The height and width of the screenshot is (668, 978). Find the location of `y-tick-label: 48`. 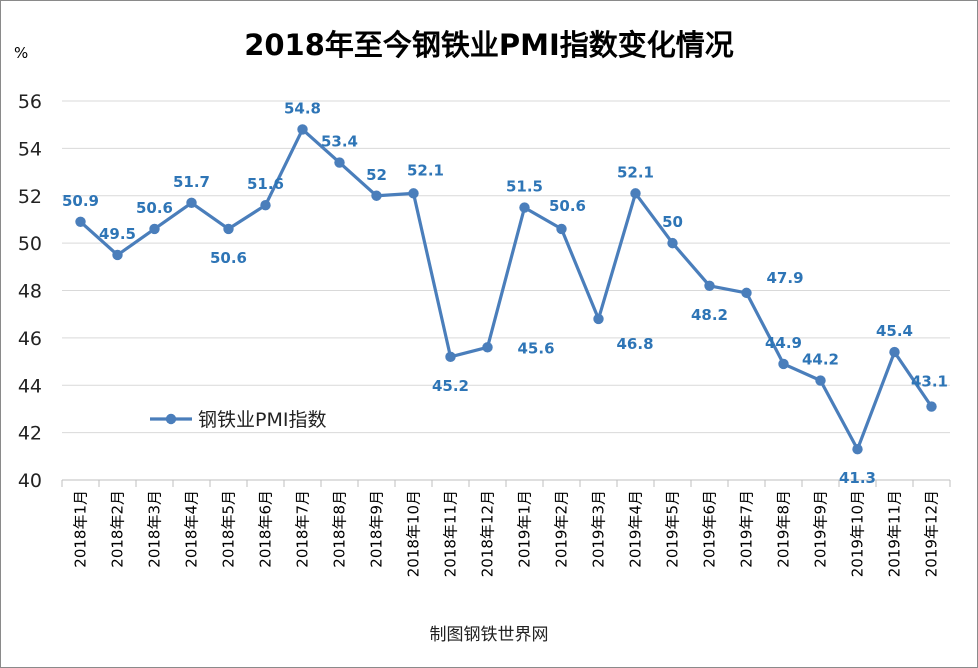

y-tick-label: 48 is located at coordinates (30, 292).